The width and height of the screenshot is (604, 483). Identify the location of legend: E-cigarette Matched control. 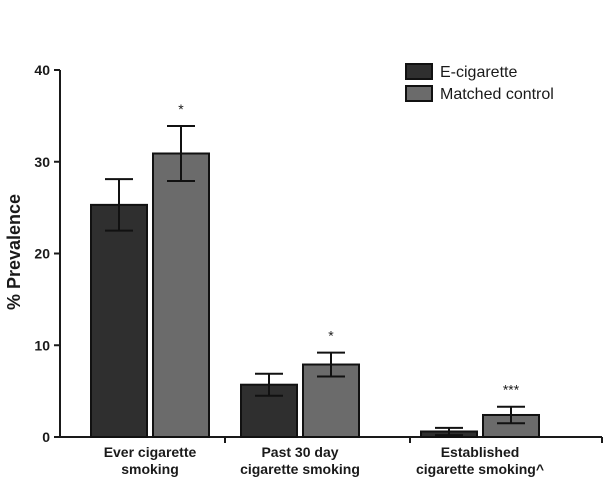
(479, 83).